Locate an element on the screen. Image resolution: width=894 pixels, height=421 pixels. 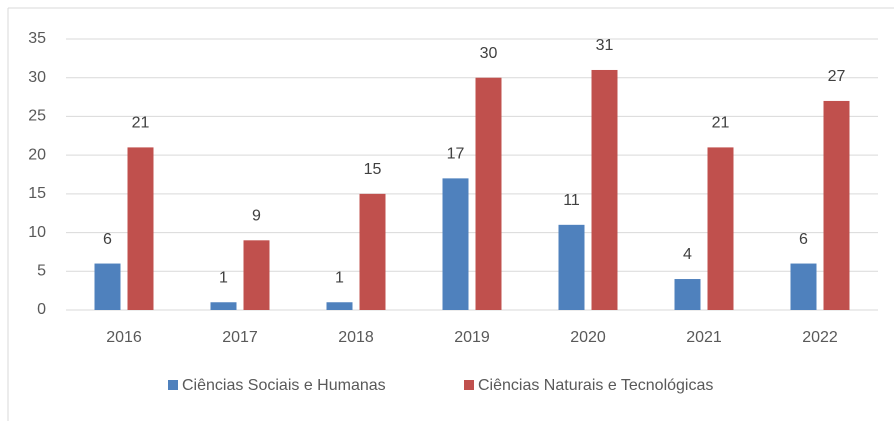
data-label: 31 is located at coordinates (605, 45).